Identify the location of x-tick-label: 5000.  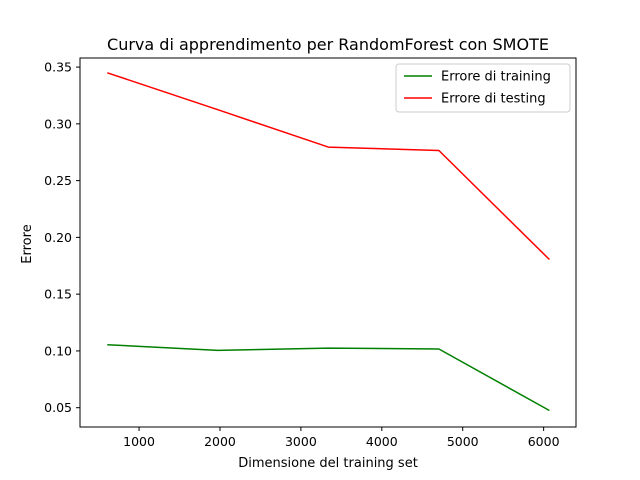
(463, 441).